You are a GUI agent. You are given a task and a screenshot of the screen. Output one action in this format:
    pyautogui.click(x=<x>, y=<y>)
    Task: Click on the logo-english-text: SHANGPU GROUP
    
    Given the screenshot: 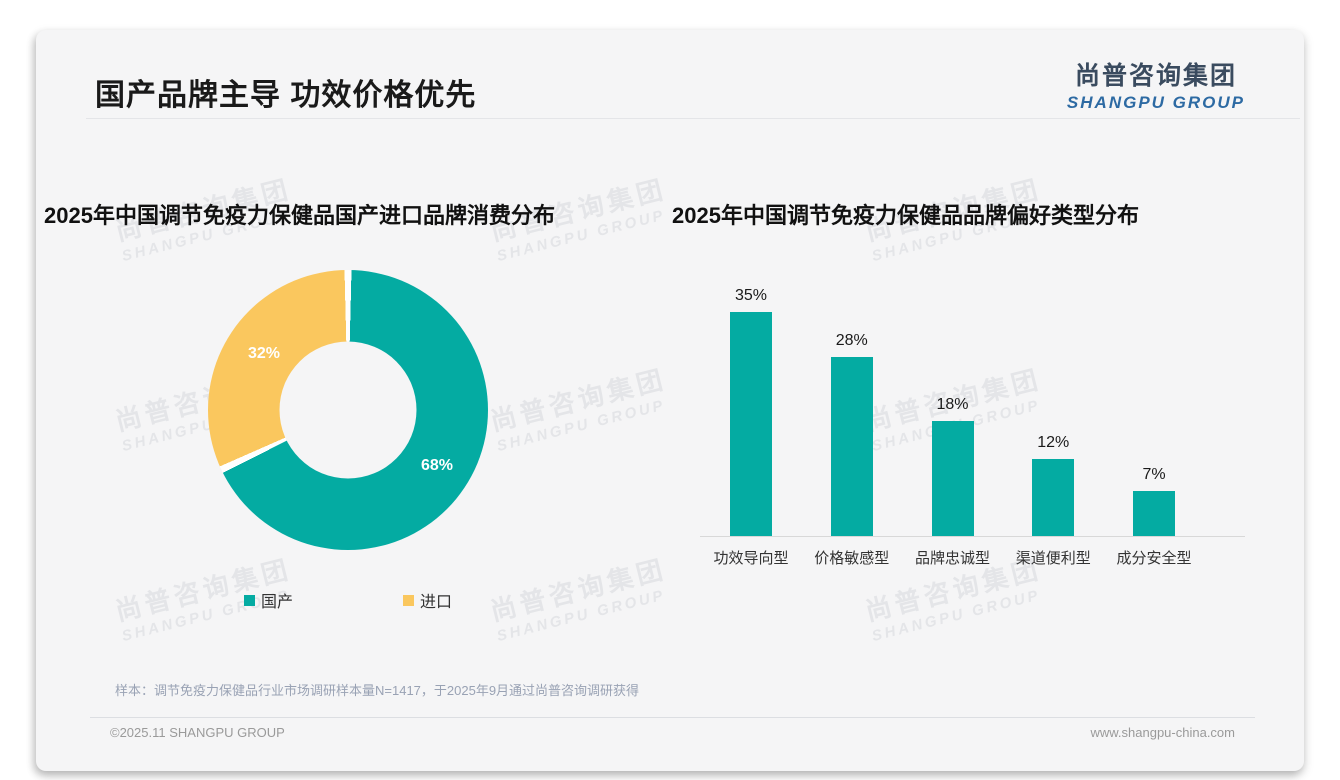 What is the action you would take?
    pyautogui.click(x=1155, y=102)
    